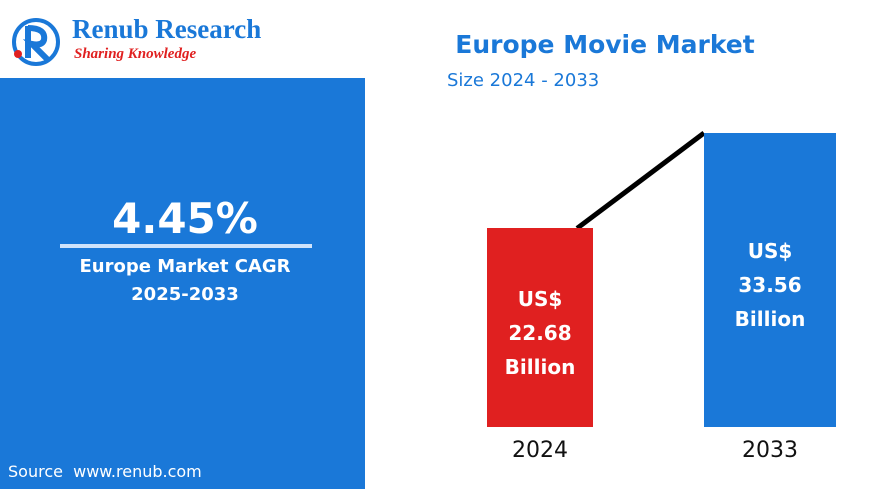 The image size is (870, 489). Describe the element at coordinates (185, 218) in the screenshot. I see `cagr-value: 4.45%` at that location.